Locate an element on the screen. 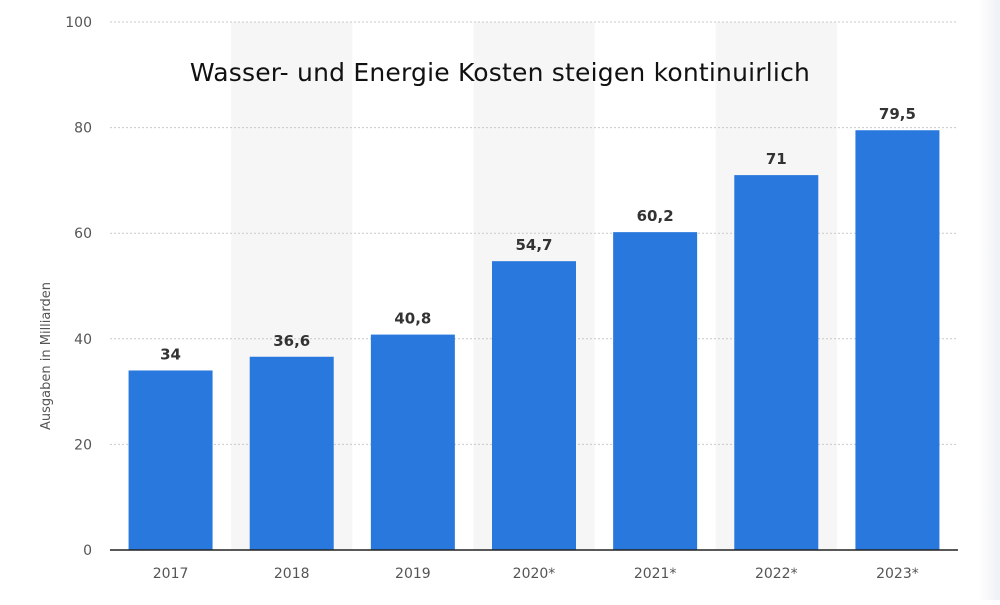 The width and height of the screenshot is (1000, 605). x-tick-label: 2023* is located at coordinates (897, 574).